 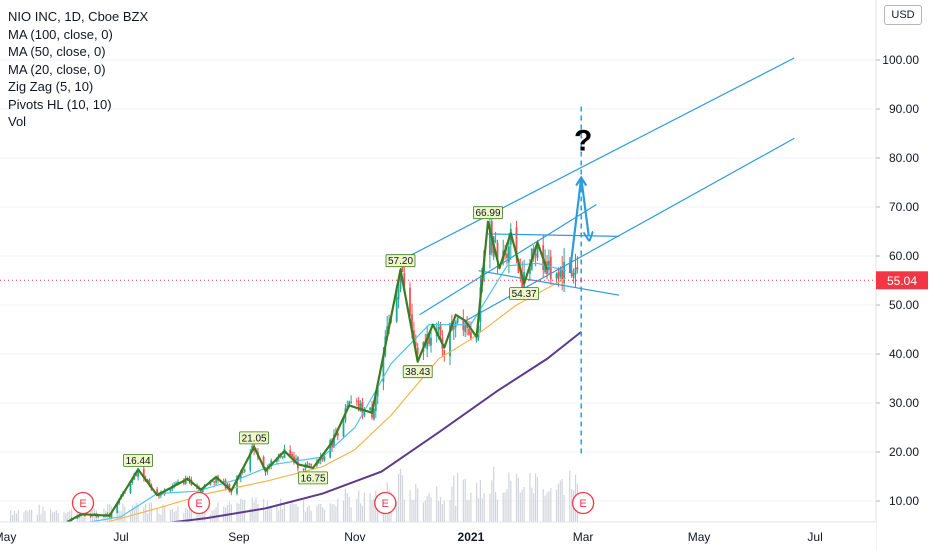 What do you see at coordinates (78, 16) in the screenshot?
I see `chart-title: NIO INC, 1D, Cboe BZX` at bounding box center [78, 16].